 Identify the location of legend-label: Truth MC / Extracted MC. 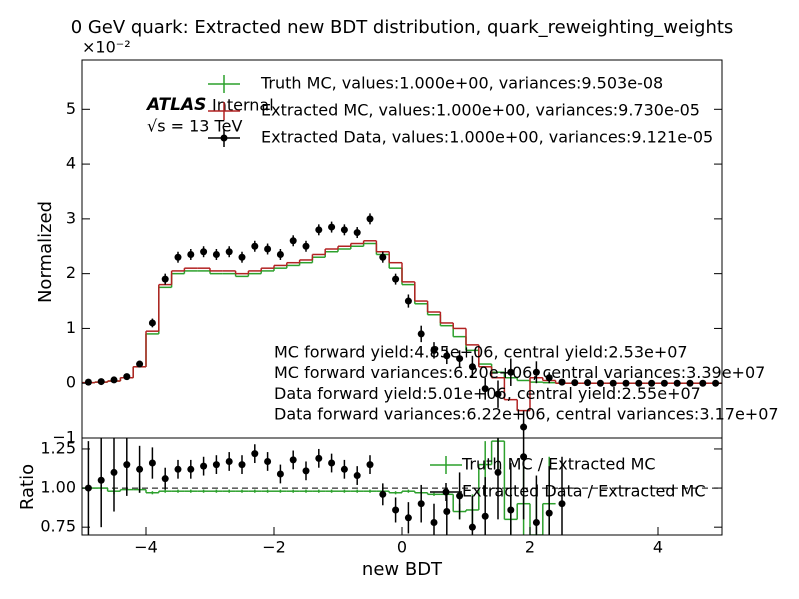
(558, 464).